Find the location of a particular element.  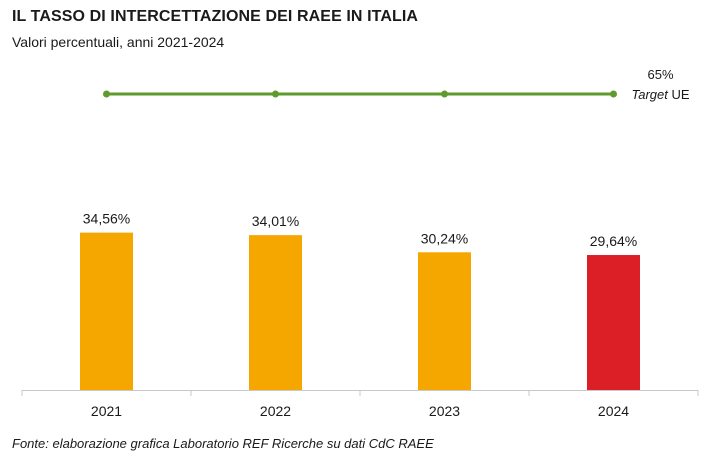

bar-value-label-2021: 34,56% is located at coordinates (106, 219).